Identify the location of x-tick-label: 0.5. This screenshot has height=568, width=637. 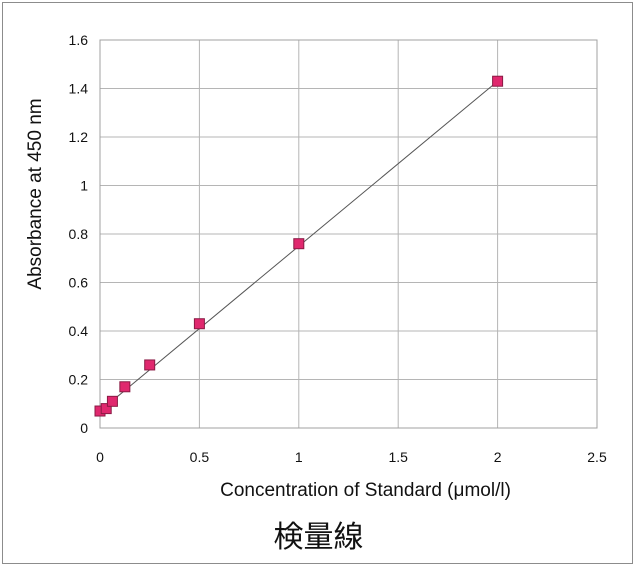
(200, 457).